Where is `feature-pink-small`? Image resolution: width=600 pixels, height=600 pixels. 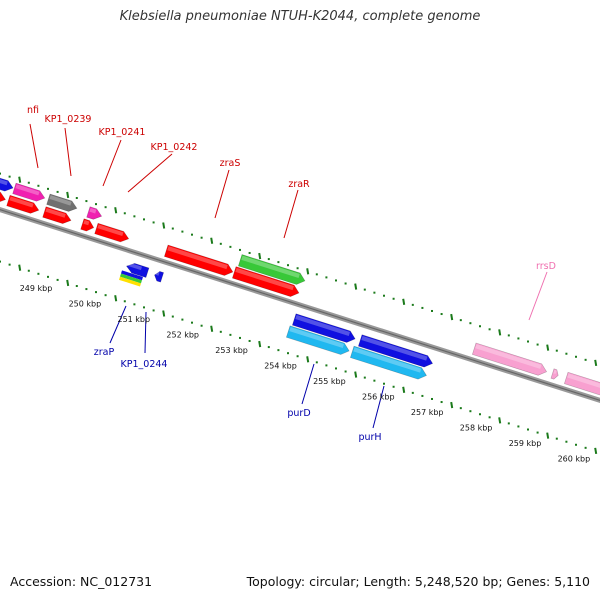 feature-pink-small is located at coordinates (555, 374).